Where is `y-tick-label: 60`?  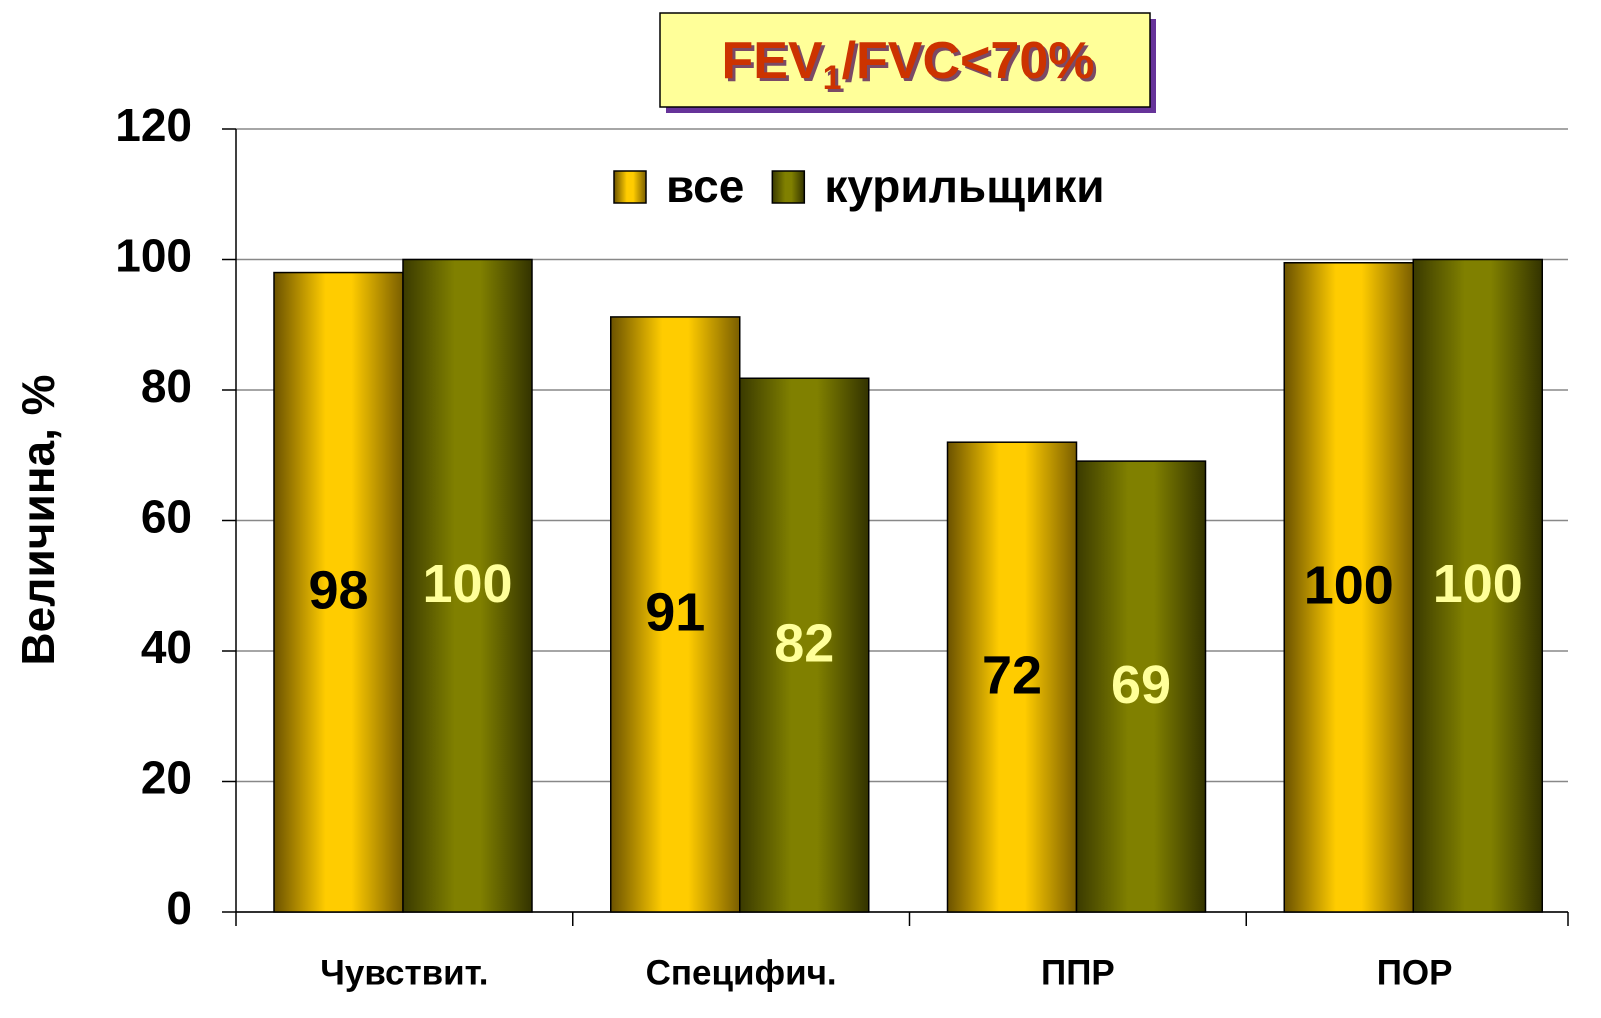 y-tick-label: 60 is located at coordinates (166, 517).